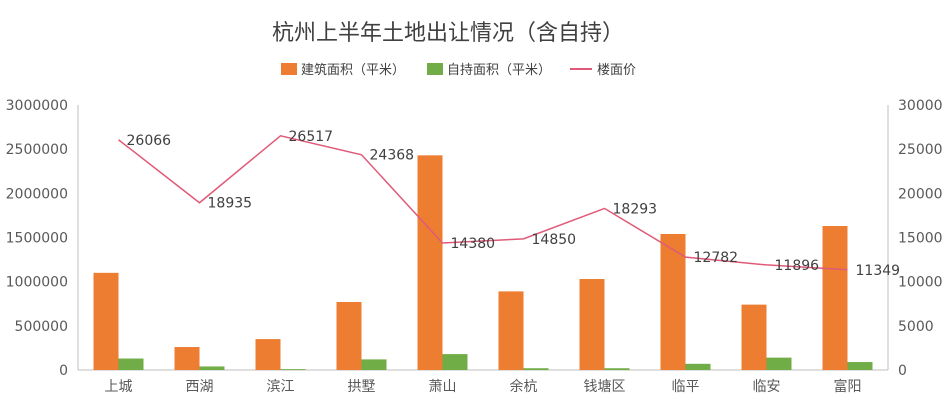  What do you see at coordinates (37, 283) in the screenshot?
I see `y-left-tick-label: 1000000` at bounding box center [37, 283].